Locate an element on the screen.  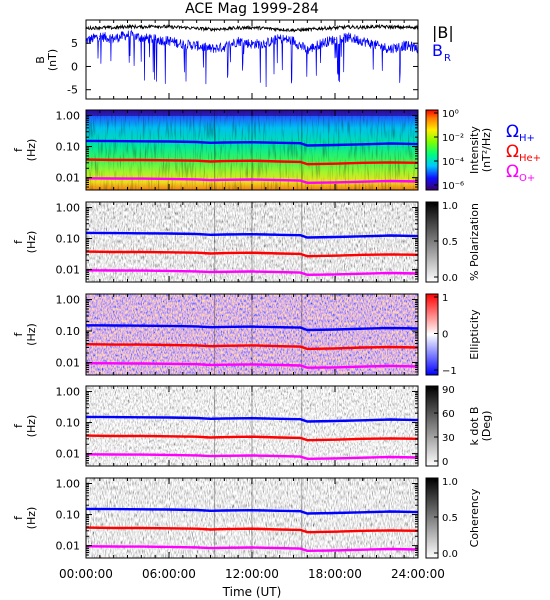
colorbar-tick-label: 1 is located at coordinates (445, 298).